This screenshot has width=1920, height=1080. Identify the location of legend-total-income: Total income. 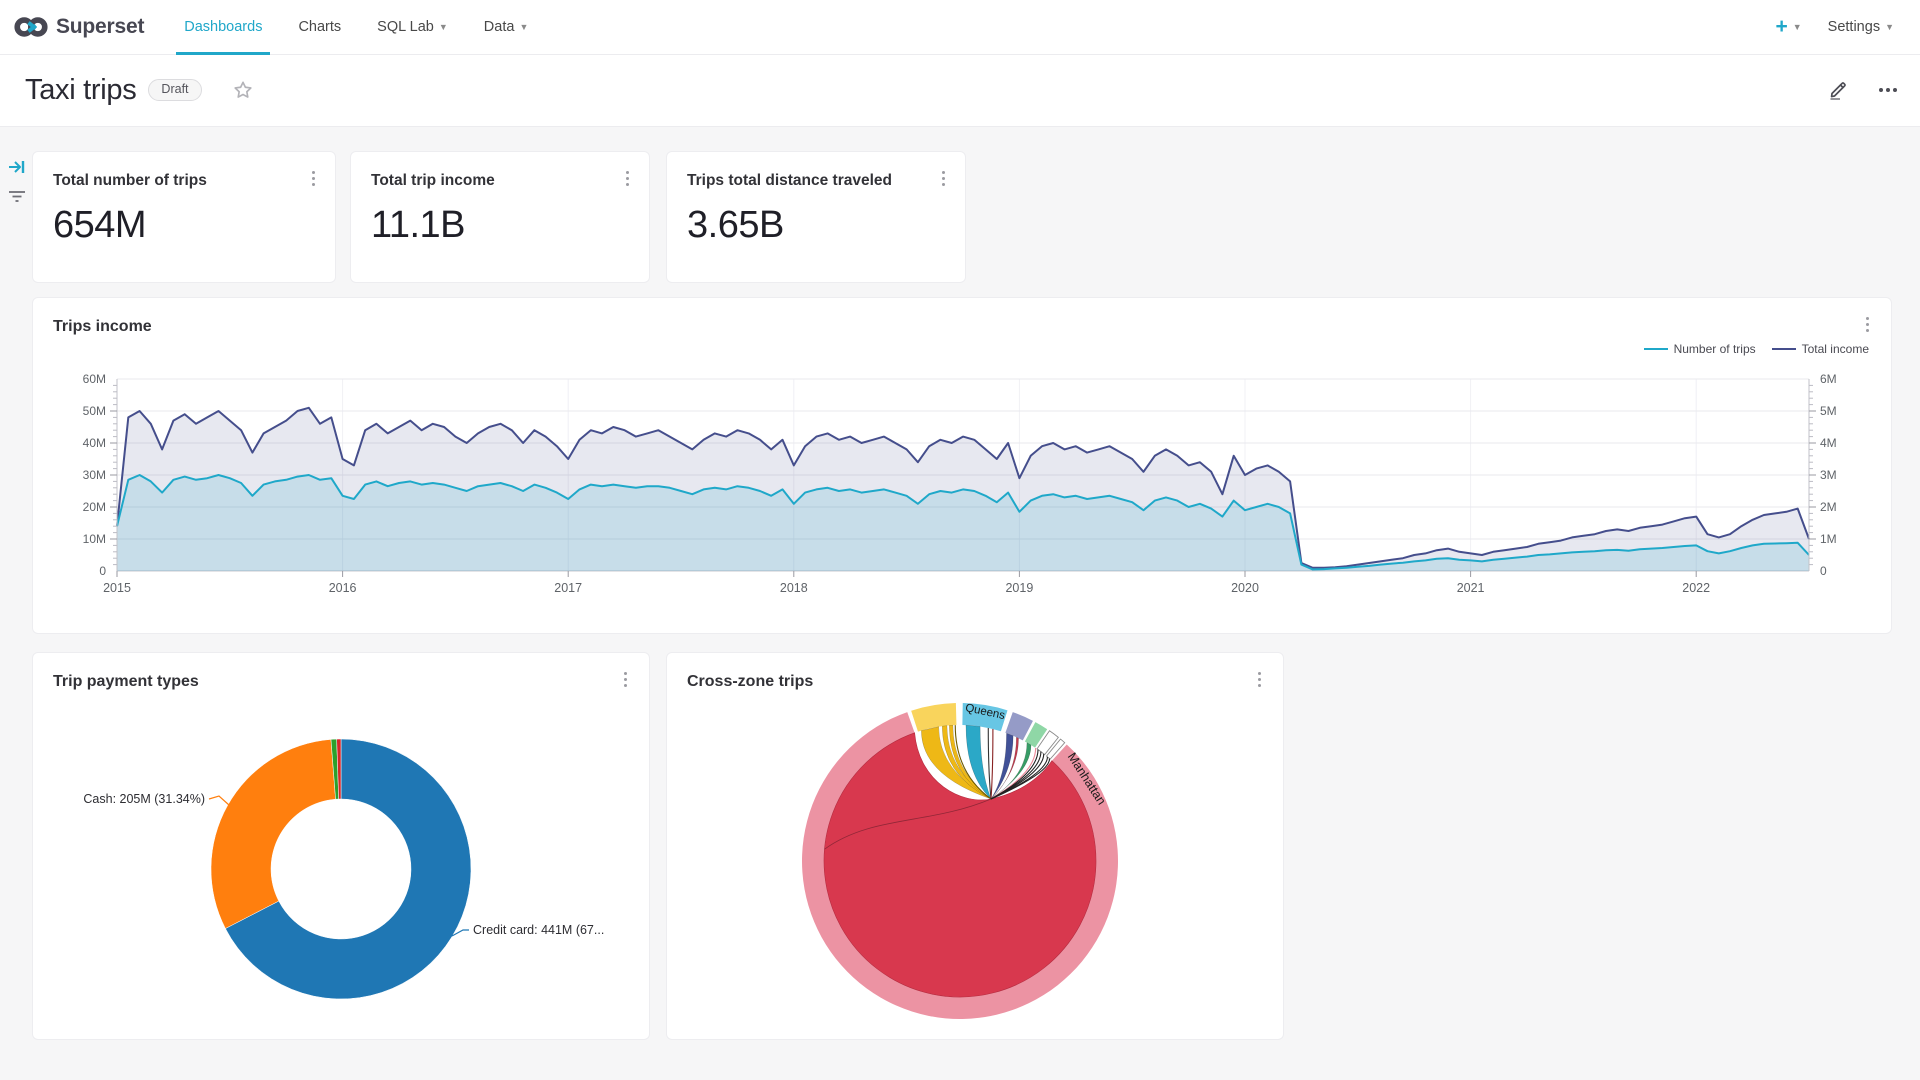
(1820, 349).